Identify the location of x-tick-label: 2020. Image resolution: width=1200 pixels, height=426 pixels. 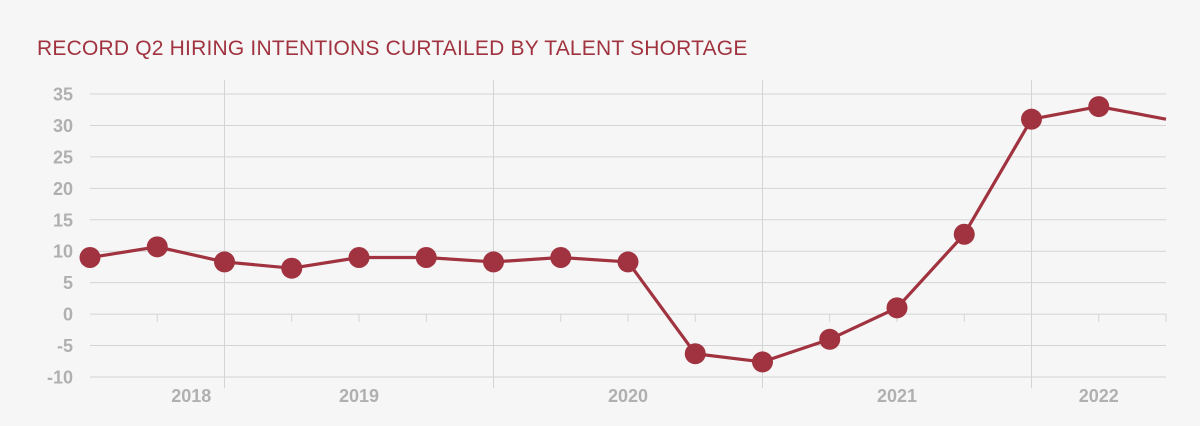
(628, 396).